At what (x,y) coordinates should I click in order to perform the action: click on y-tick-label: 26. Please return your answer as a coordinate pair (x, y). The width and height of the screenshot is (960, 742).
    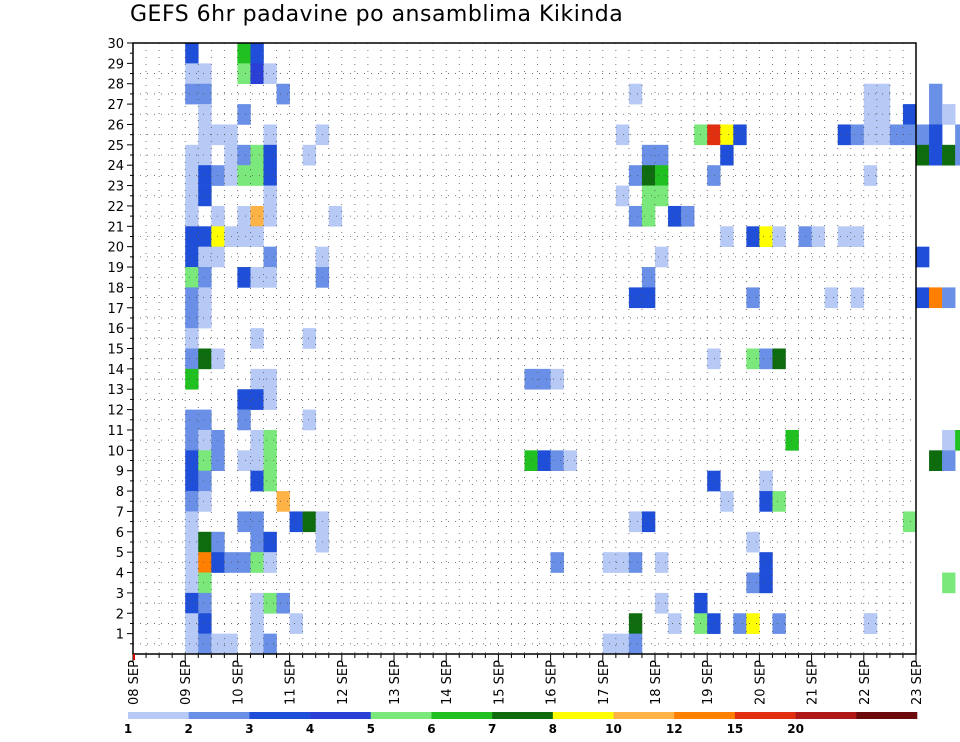
    Looking at the image, I should click on (115, 125).